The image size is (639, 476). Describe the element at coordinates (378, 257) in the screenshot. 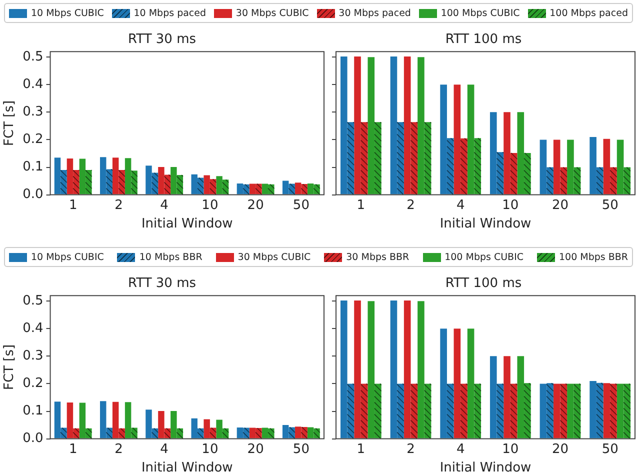

I see `legend-label: 30 Mbps BBR` at that location.